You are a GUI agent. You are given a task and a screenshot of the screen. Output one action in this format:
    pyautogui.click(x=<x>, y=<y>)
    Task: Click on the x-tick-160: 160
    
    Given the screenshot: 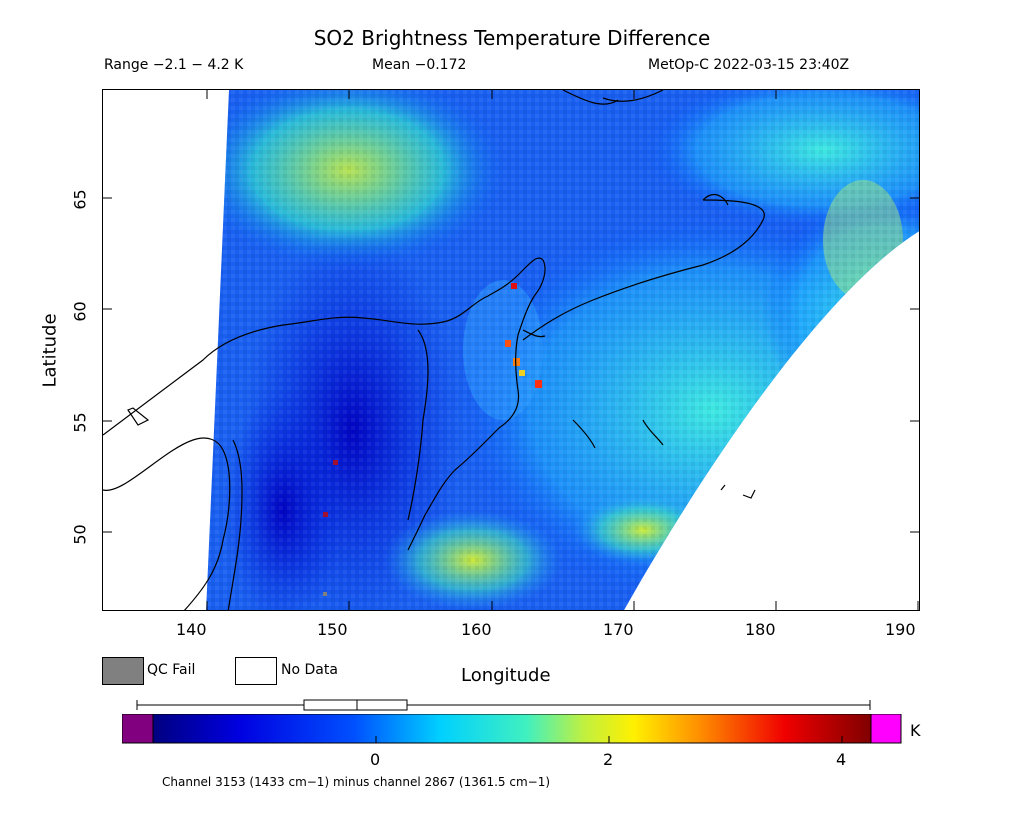 What is the action you would take?
    pyautogui.click(x=476, y=629)
    